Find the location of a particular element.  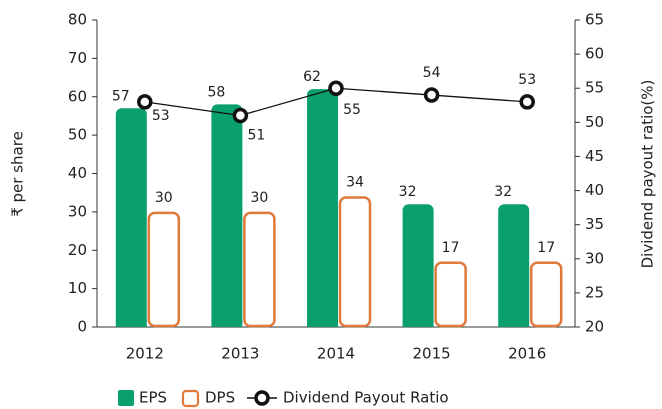

y-axis-label: ₹ per share is located at coordinates (18, 174).